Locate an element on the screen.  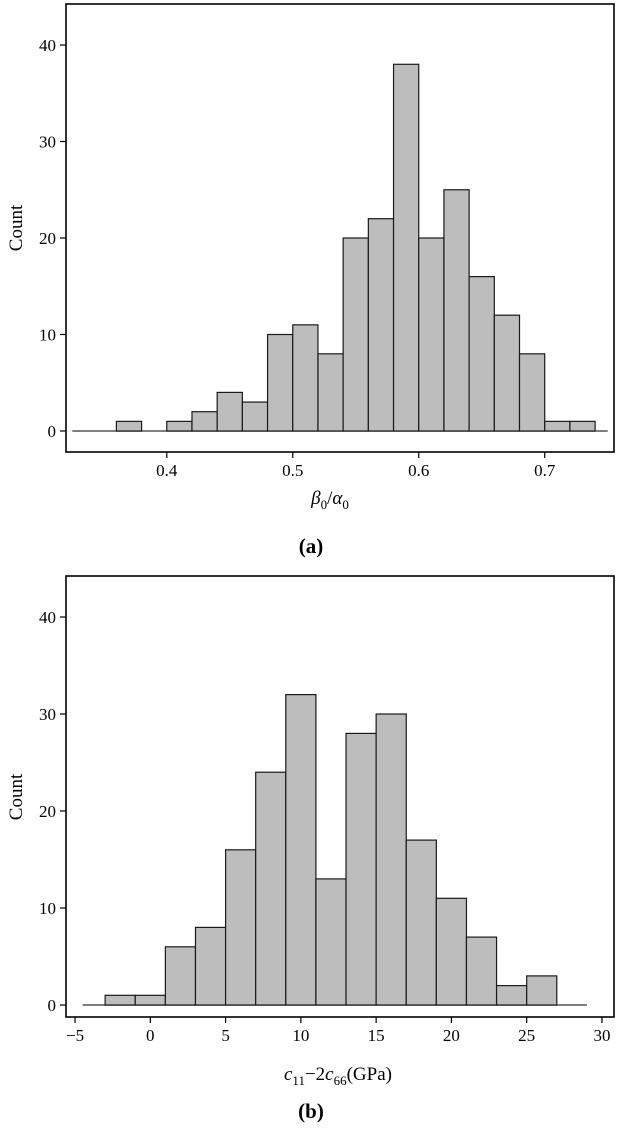
x-tick-label: −5 is located at coordinates (75, 1035).